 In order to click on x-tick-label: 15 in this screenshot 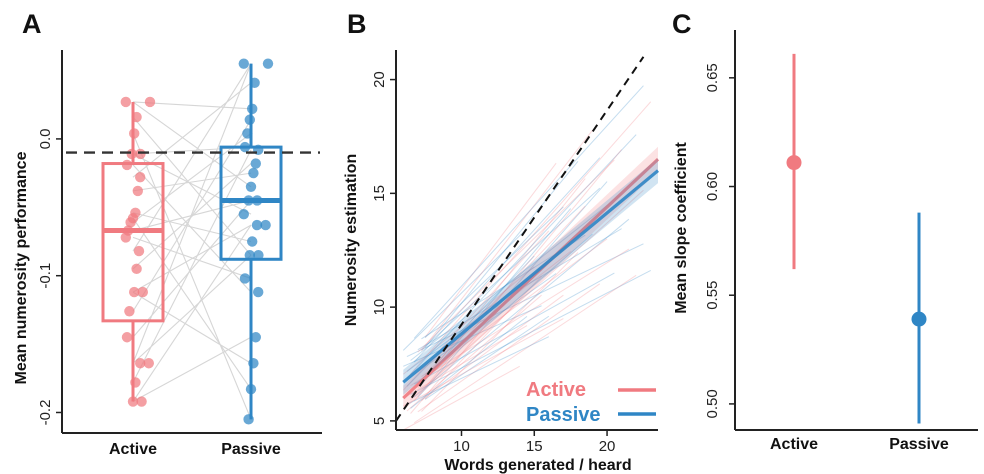, I will do `click(534, 446)`.